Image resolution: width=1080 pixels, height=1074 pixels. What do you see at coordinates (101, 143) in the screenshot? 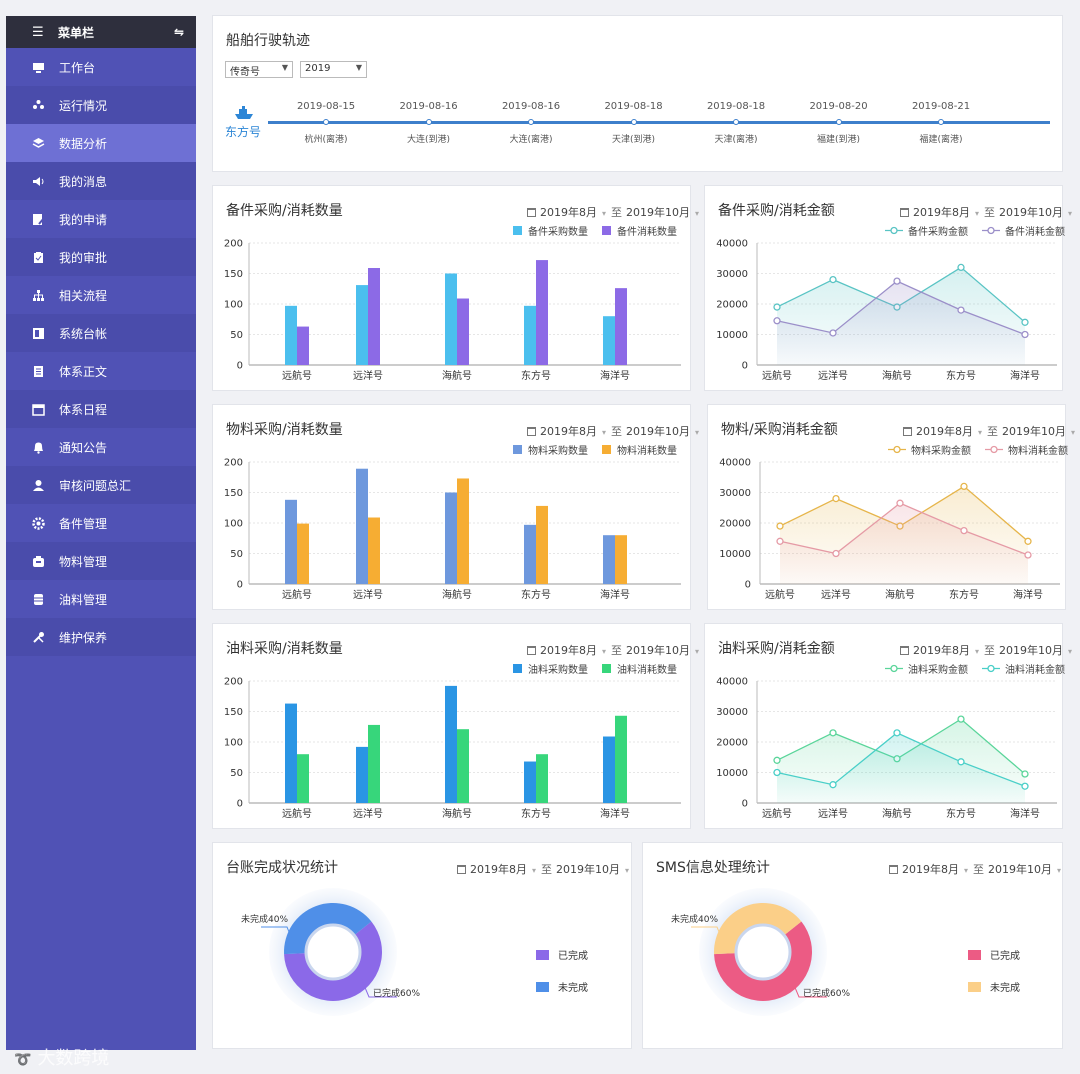
I see `sidebar-item: 数据分析` at bounding box center [101, 143].